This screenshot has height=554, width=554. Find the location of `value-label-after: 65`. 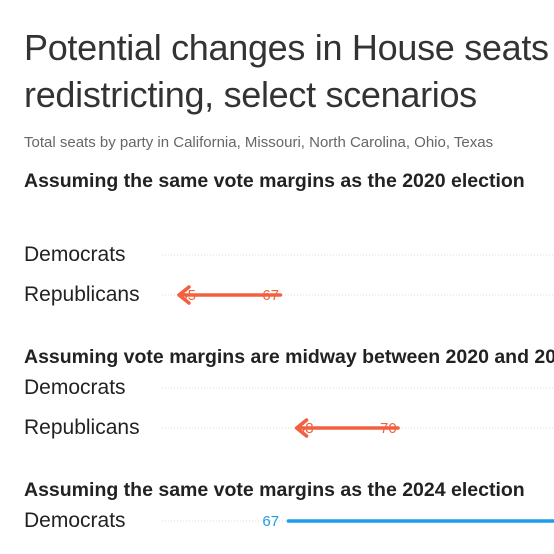

value-label-after: 65 is located at coordinates (187, 295).